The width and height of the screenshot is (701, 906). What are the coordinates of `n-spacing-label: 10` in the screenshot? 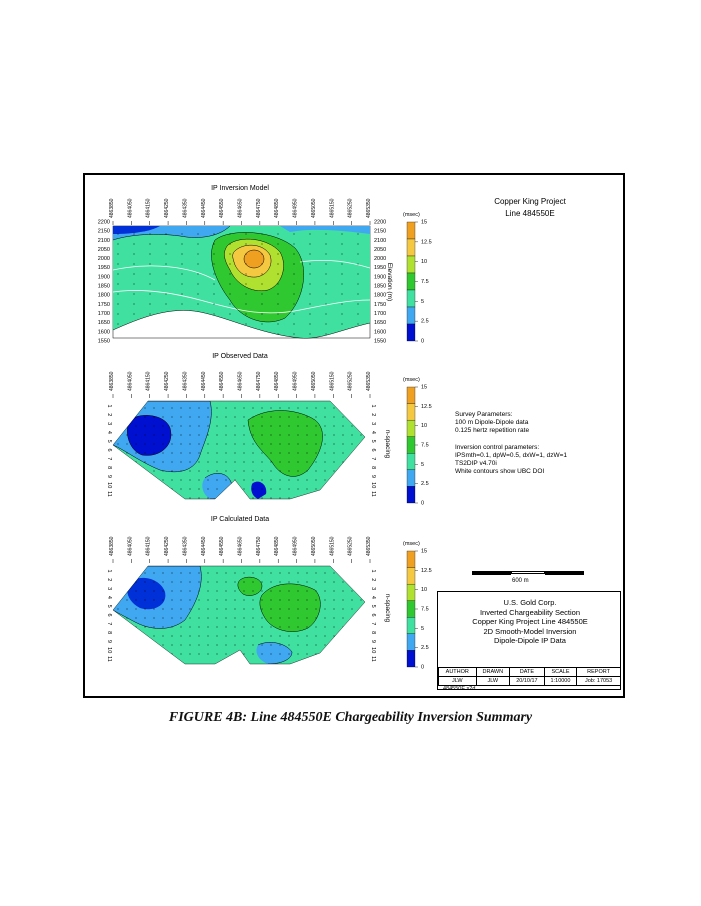 It's located at (109, 485).